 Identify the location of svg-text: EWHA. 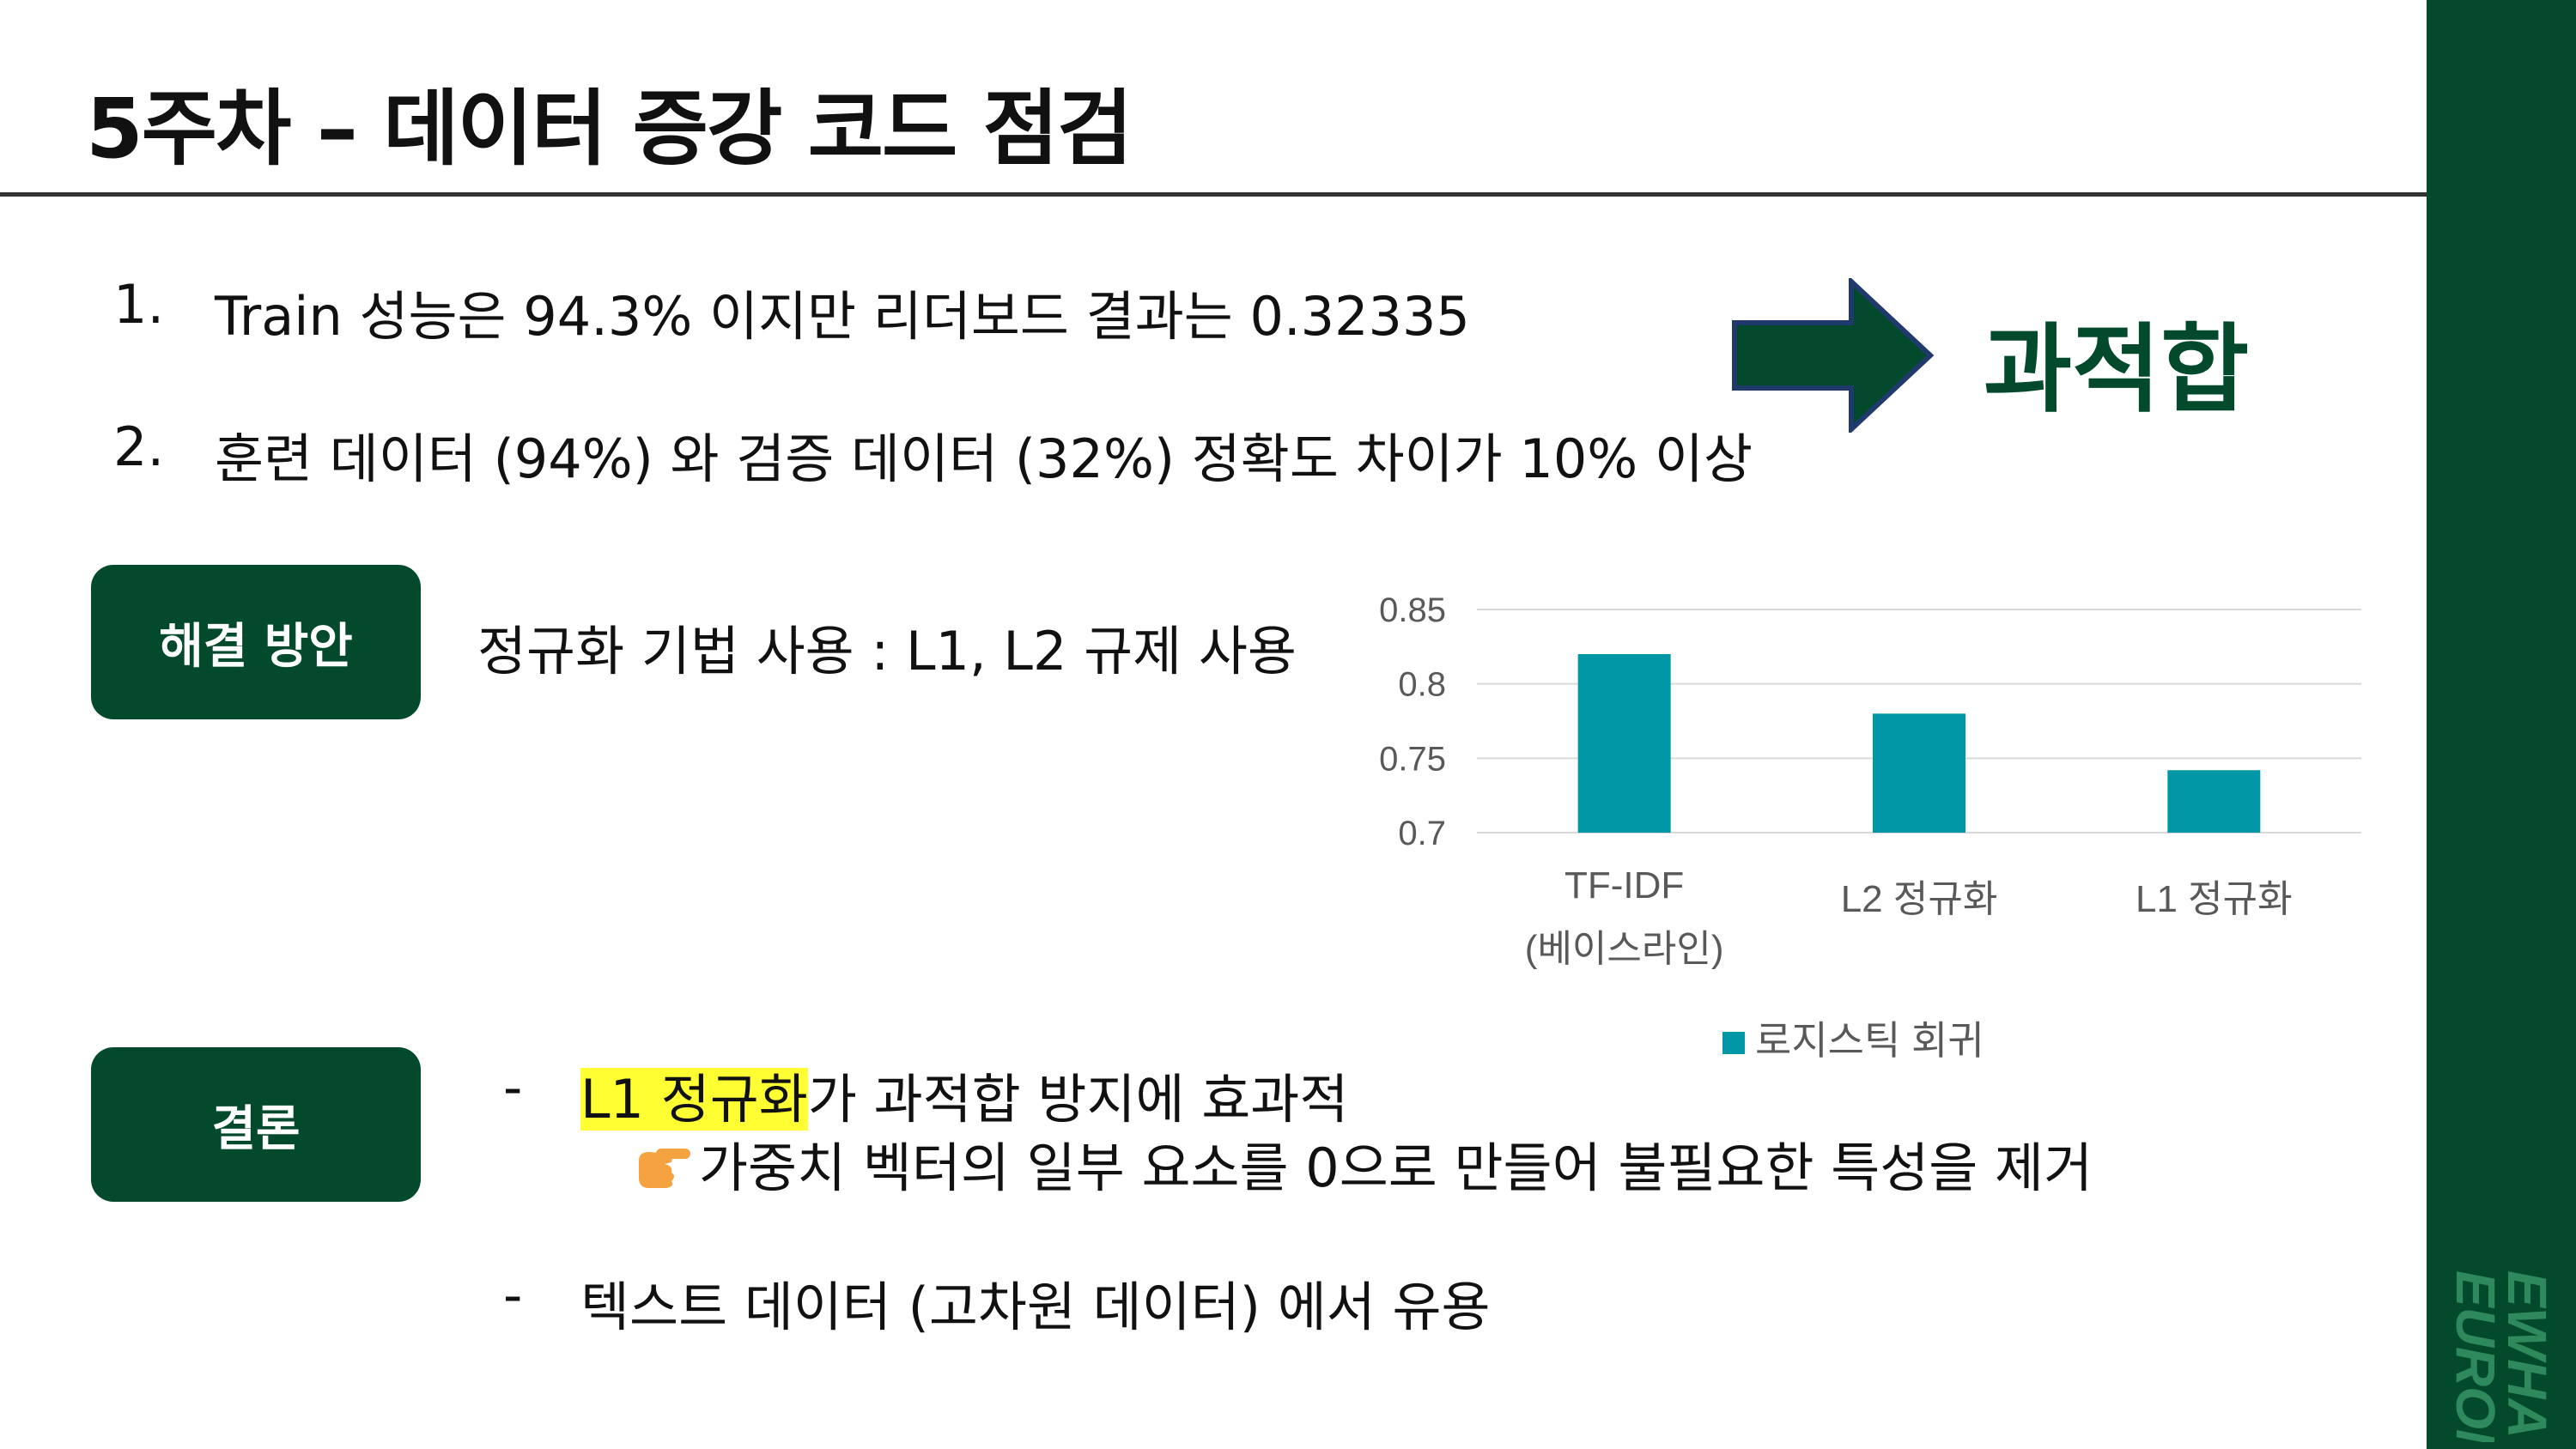
(2527, 1354).